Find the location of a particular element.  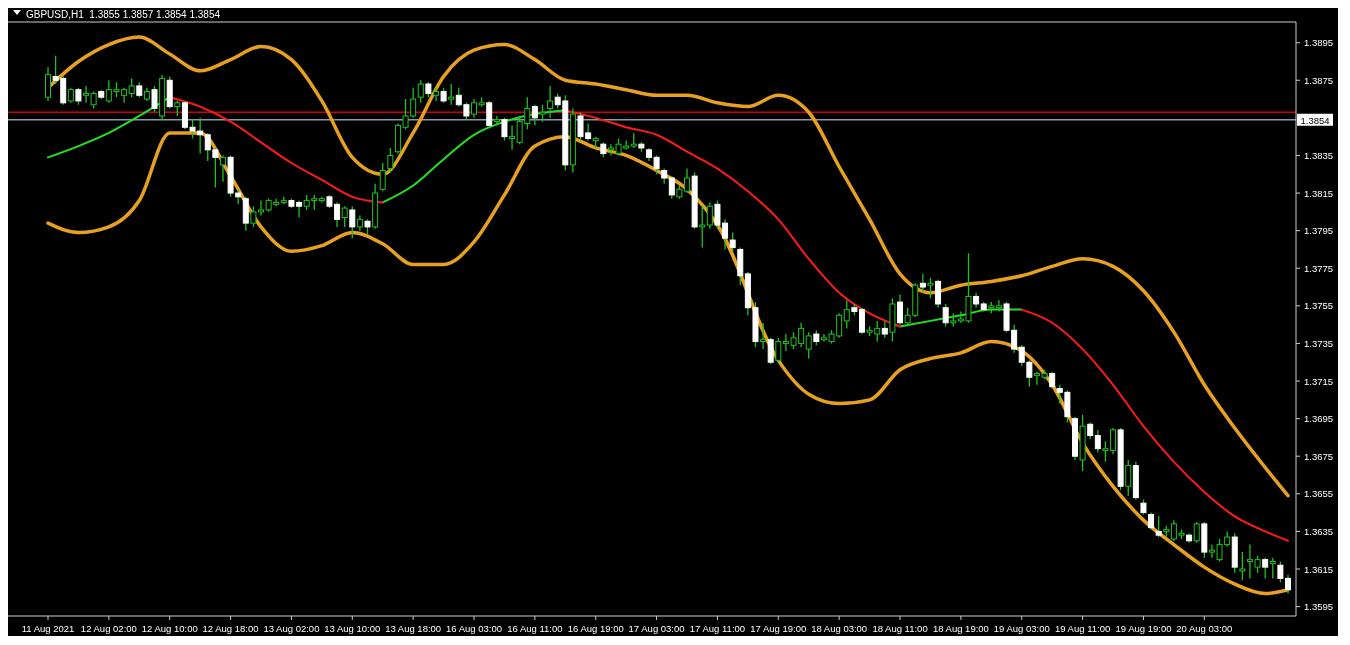

y-tick-label: 1.3615 is located at coordinates (1319, 569).